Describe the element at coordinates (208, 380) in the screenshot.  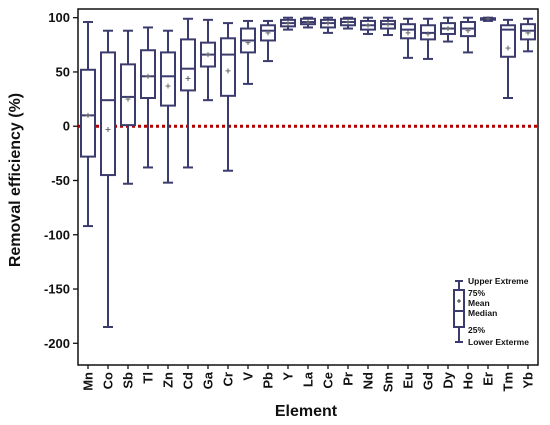
I see `x-tick-label: Ga` at that location.